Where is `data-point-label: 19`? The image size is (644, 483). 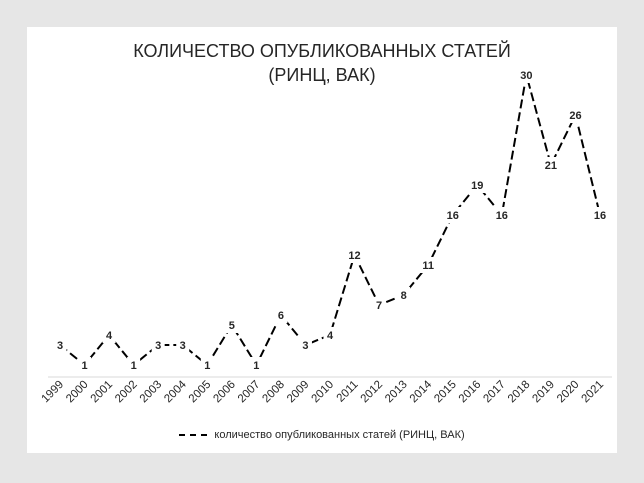 data-point-label: 19 is located at coordinates (477, 185).